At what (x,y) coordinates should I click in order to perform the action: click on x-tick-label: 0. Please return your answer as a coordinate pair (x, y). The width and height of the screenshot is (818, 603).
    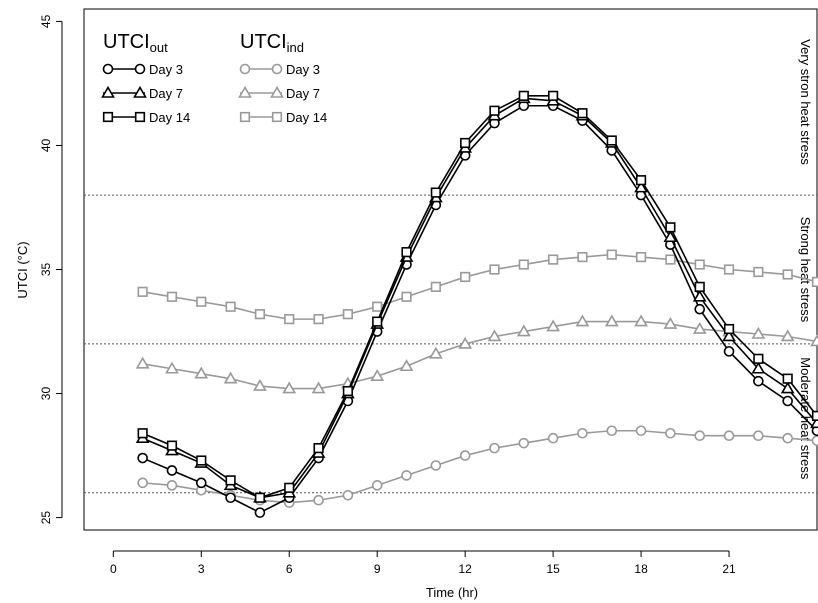
    Looking at the image, I should click on (113, 569).